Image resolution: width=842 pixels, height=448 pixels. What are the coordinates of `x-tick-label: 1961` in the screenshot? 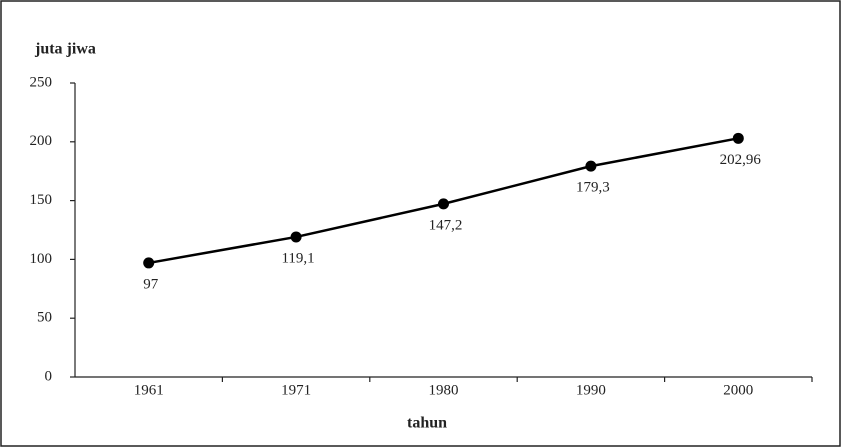 It's located at (149, 390).